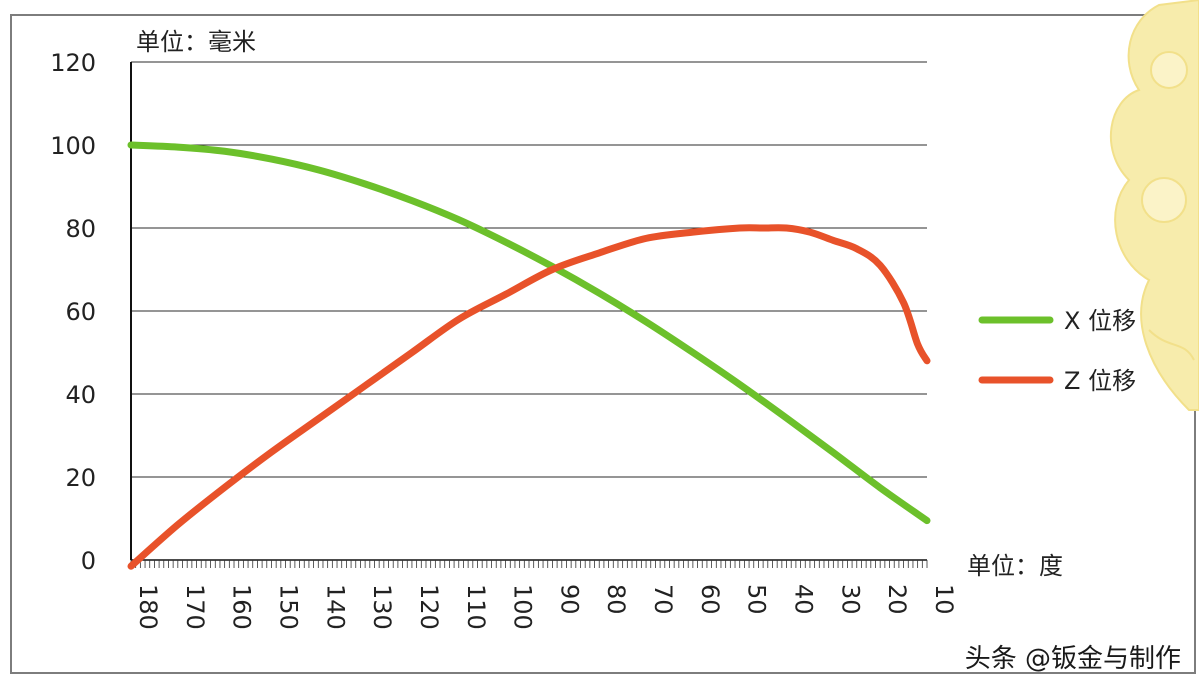 Image resolution: width=1199 pixels, height=693 pixels. Describe the element at coordinates (88, 561) in the screenshot. I see `y-tick-label-0: 0` at that location.